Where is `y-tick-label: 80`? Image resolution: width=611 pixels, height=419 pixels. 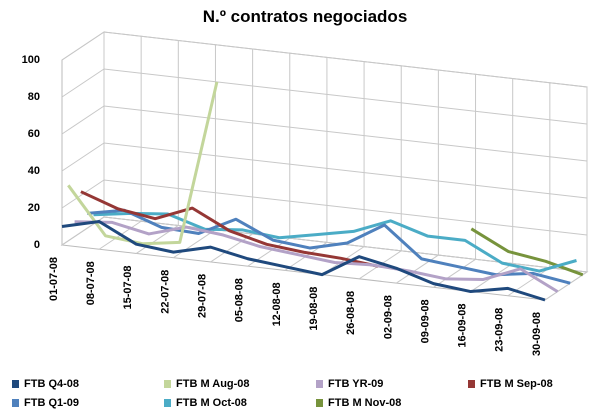
y-tick-label: 80 is located at coordinates (34, 97).